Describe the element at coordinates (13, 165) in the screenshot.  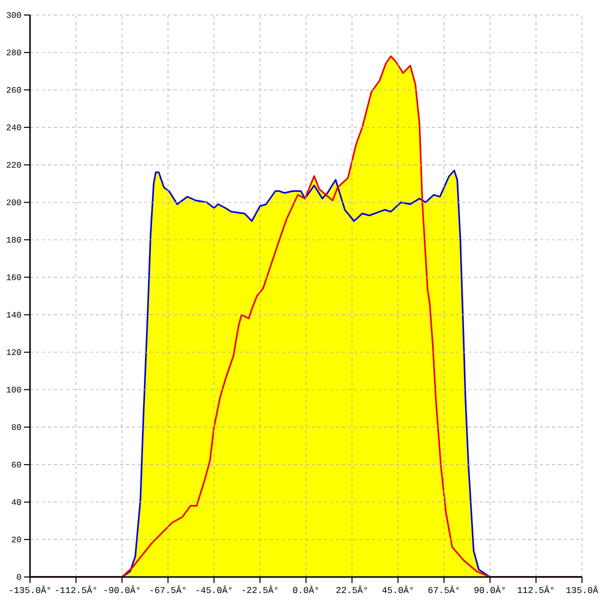
I see `y-tick-label: 220` at that location.